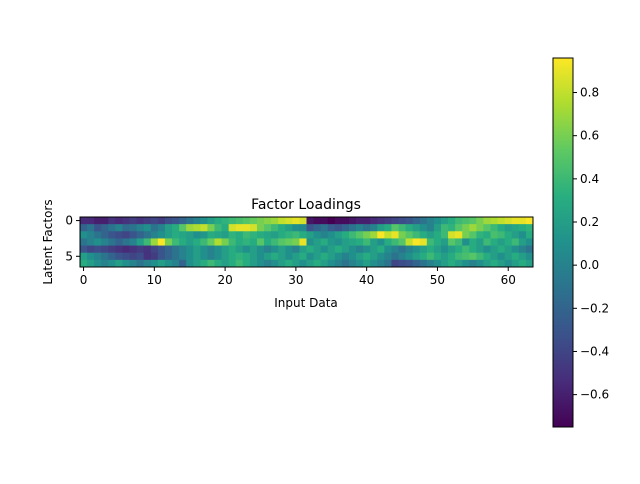 This screenshot has width=640, height=484. What do you see at coordinates (594, 351) in the screenshot?
I see `colorbar-tick-label: −0.4` at bounding box center [594, 351].